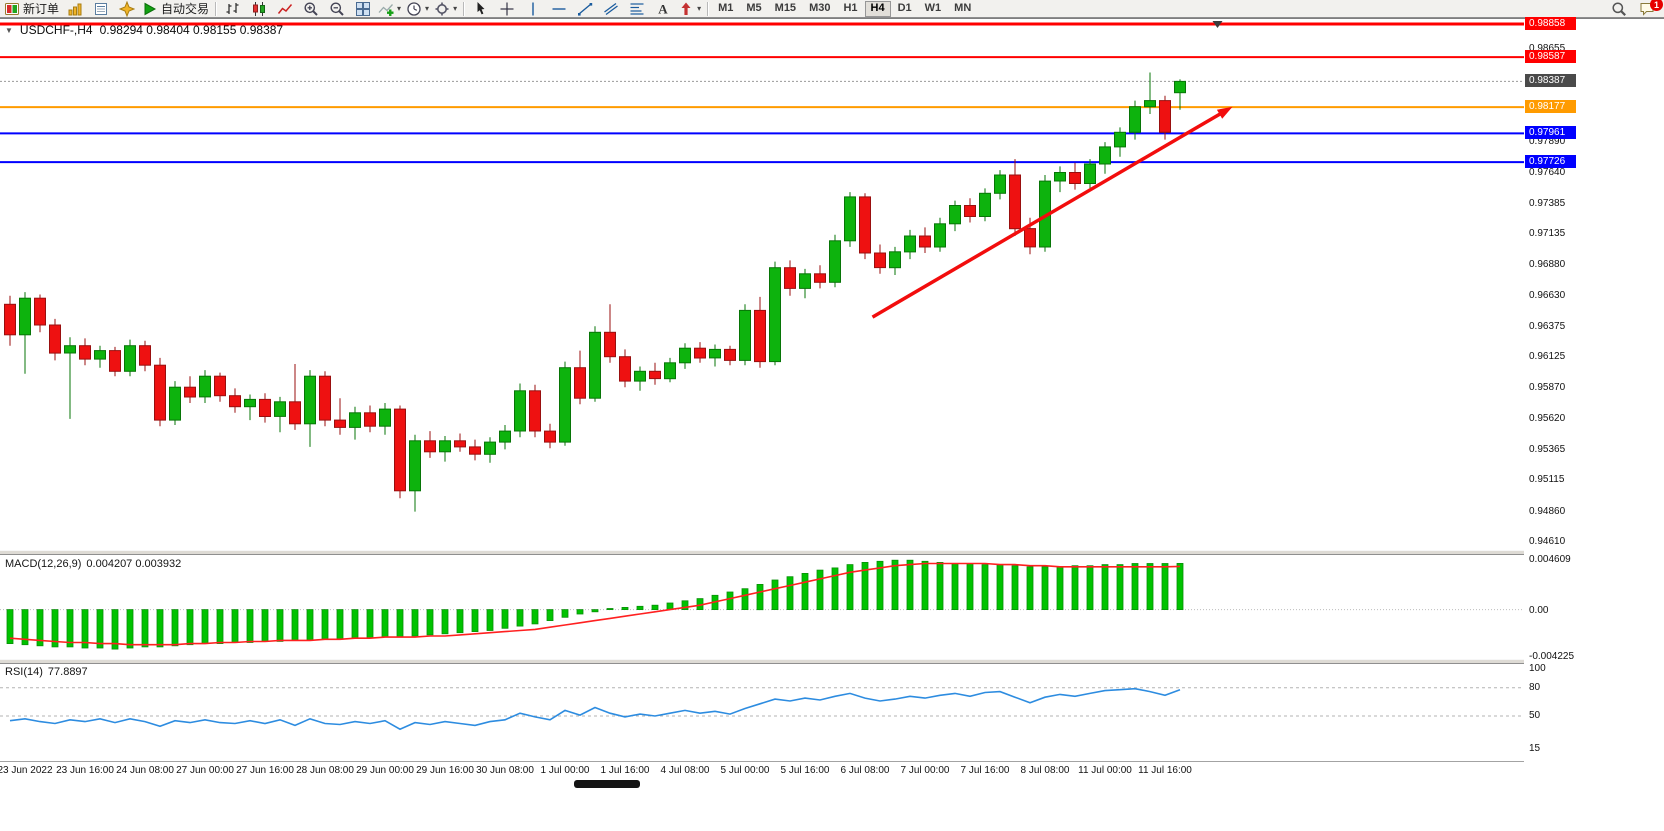  Describe the element at coordinates (445, 8) in the screenshot. I see `templates-button: ▾` at that location.